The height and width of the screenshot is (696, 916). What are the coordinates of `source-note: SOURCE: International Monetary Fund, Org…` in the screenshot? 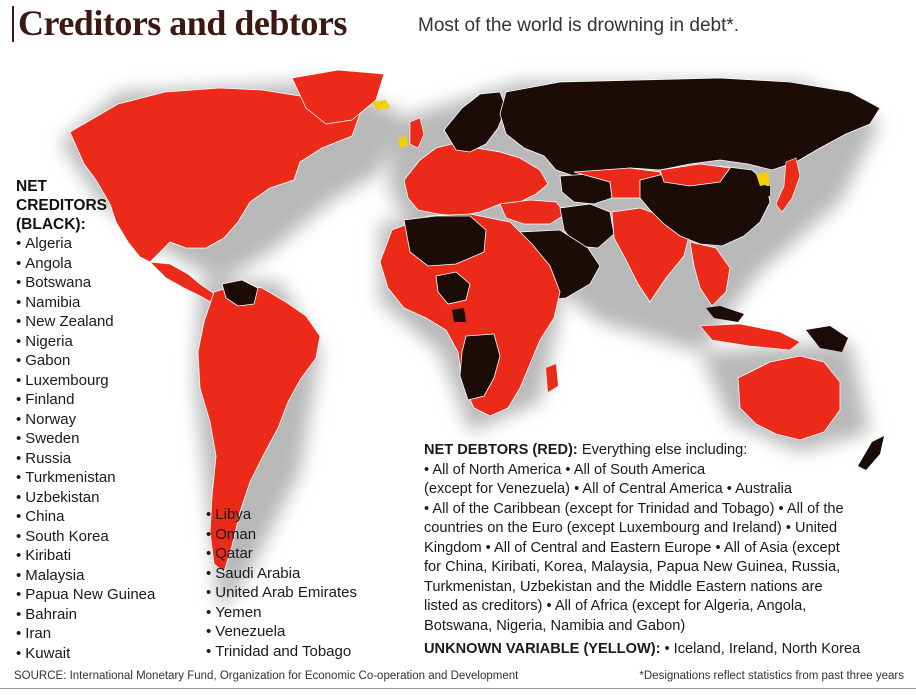 It's located at (266, 676).